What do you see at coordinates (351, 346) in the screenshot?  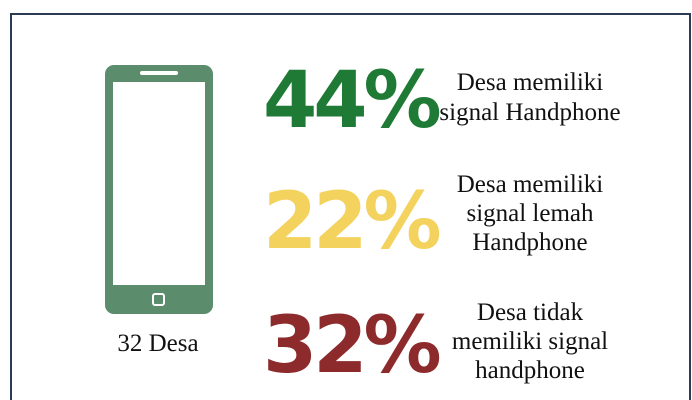 I see `percentage: 32%` at bounding box center [351, 346].